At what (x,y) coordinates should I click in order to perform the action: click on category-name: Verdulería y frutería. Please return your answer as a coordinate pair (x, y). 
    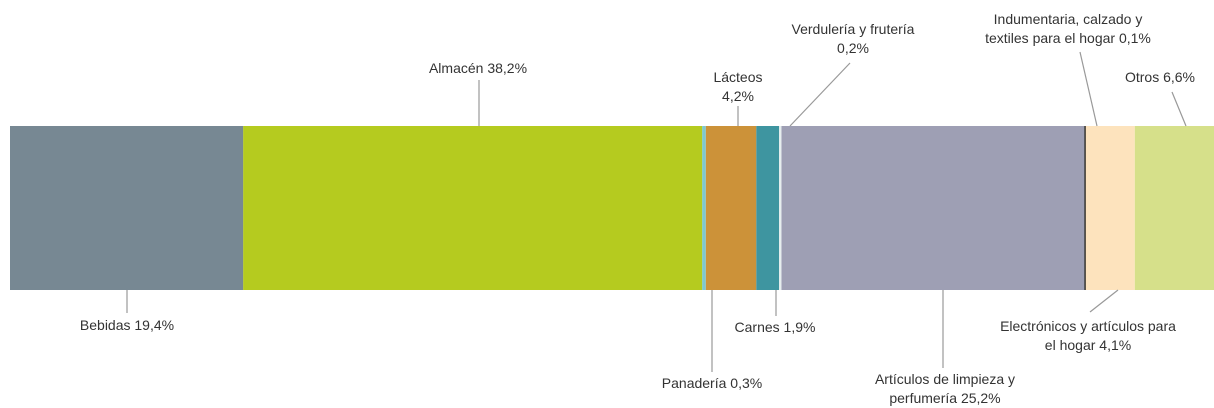
    Looking at the image, I should click on (853, 29).